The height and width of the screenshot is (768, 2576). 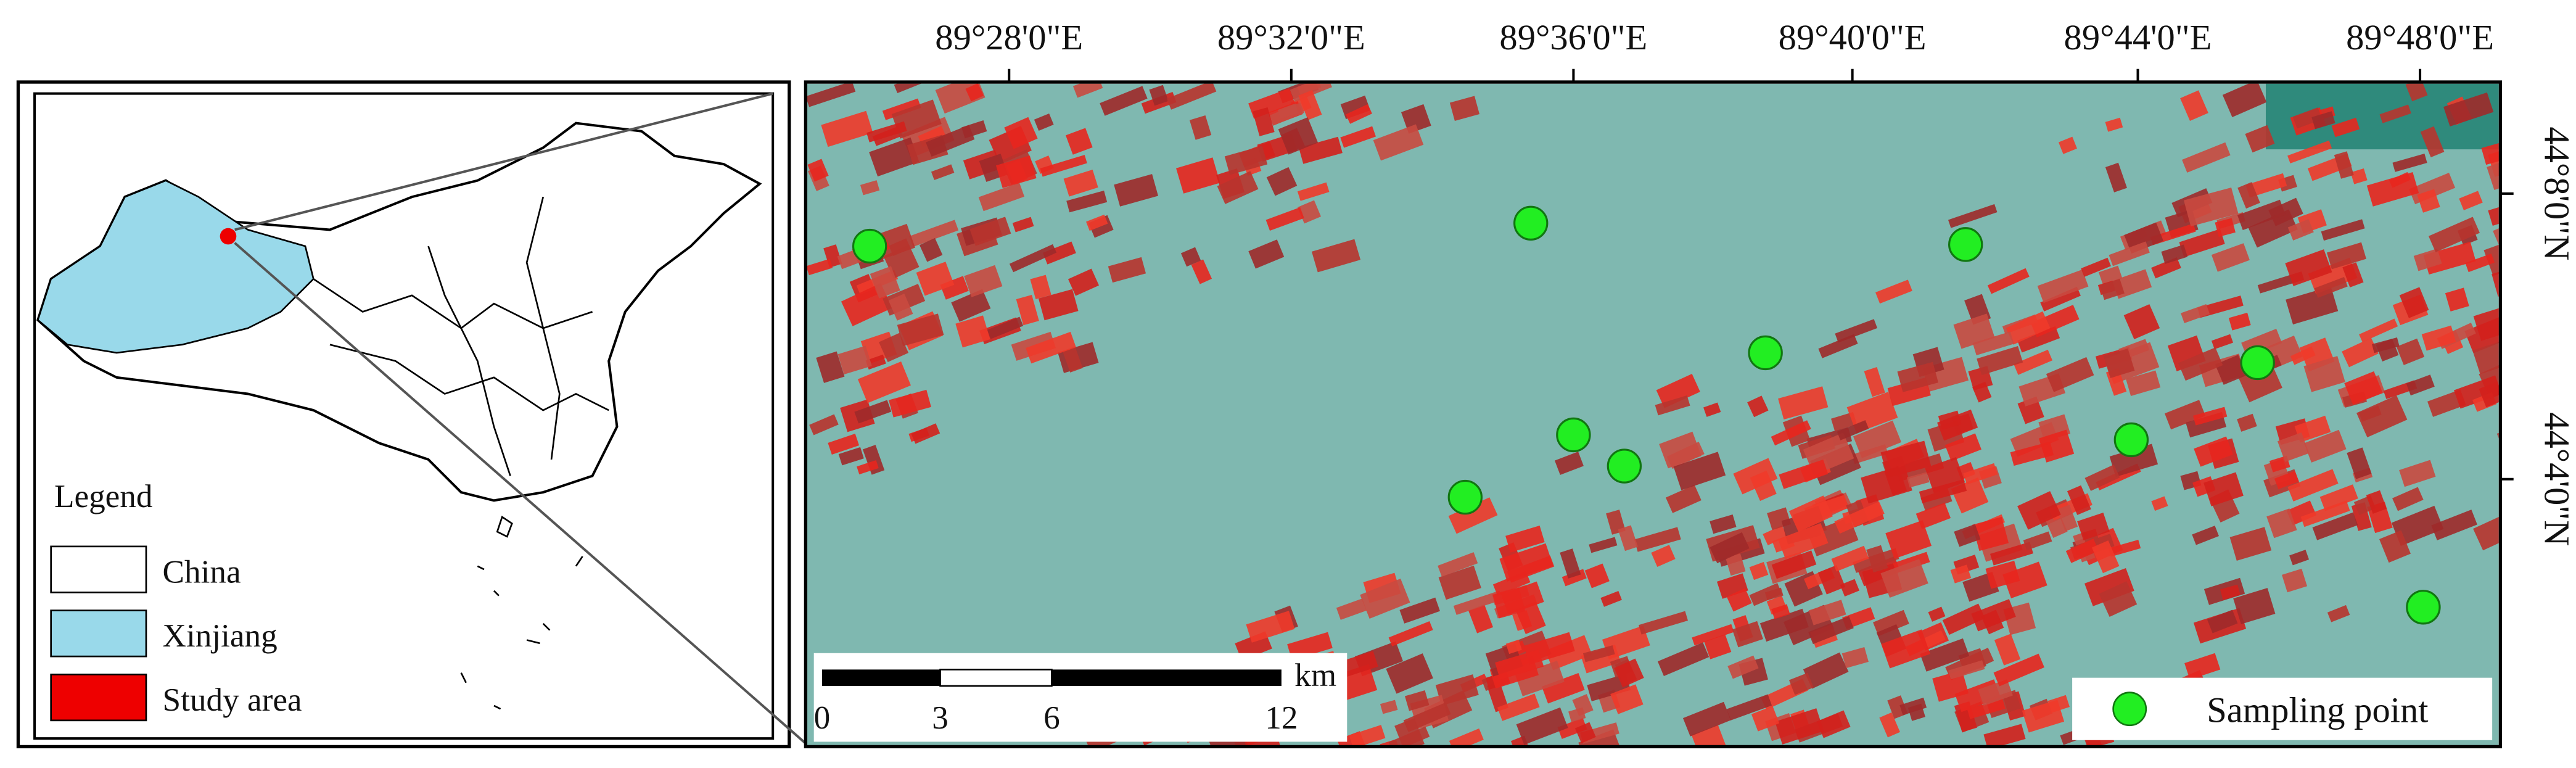 I want to click on legend-label: China, so click(x=202, y=571).